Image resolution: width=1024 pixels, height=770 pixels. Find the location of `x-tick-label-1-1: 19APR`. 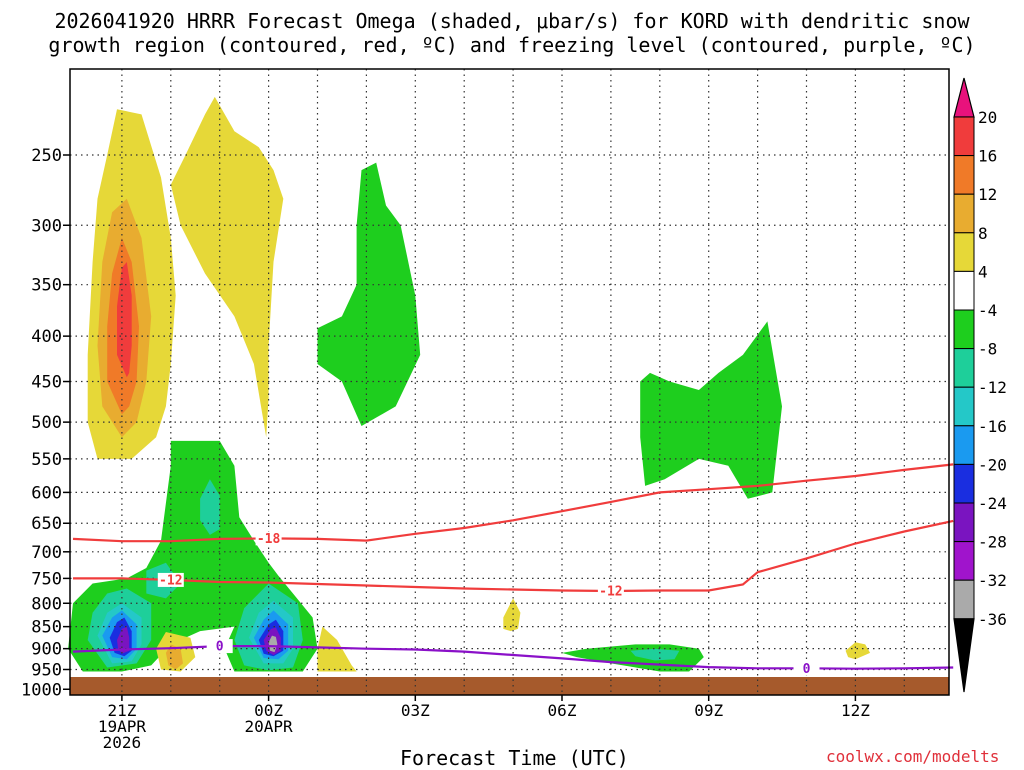

x-tick-label-1-1: 19APR is located at coordinates (122, 726).